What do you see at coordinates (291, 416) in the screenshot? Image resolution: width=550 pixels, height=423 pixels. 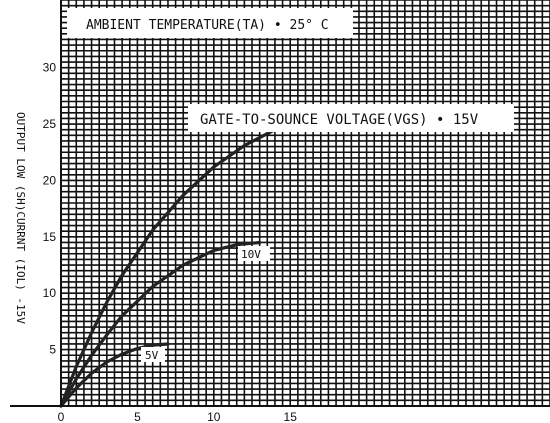 I see `x-tick-label: 15` at bounding box center [291, 416].